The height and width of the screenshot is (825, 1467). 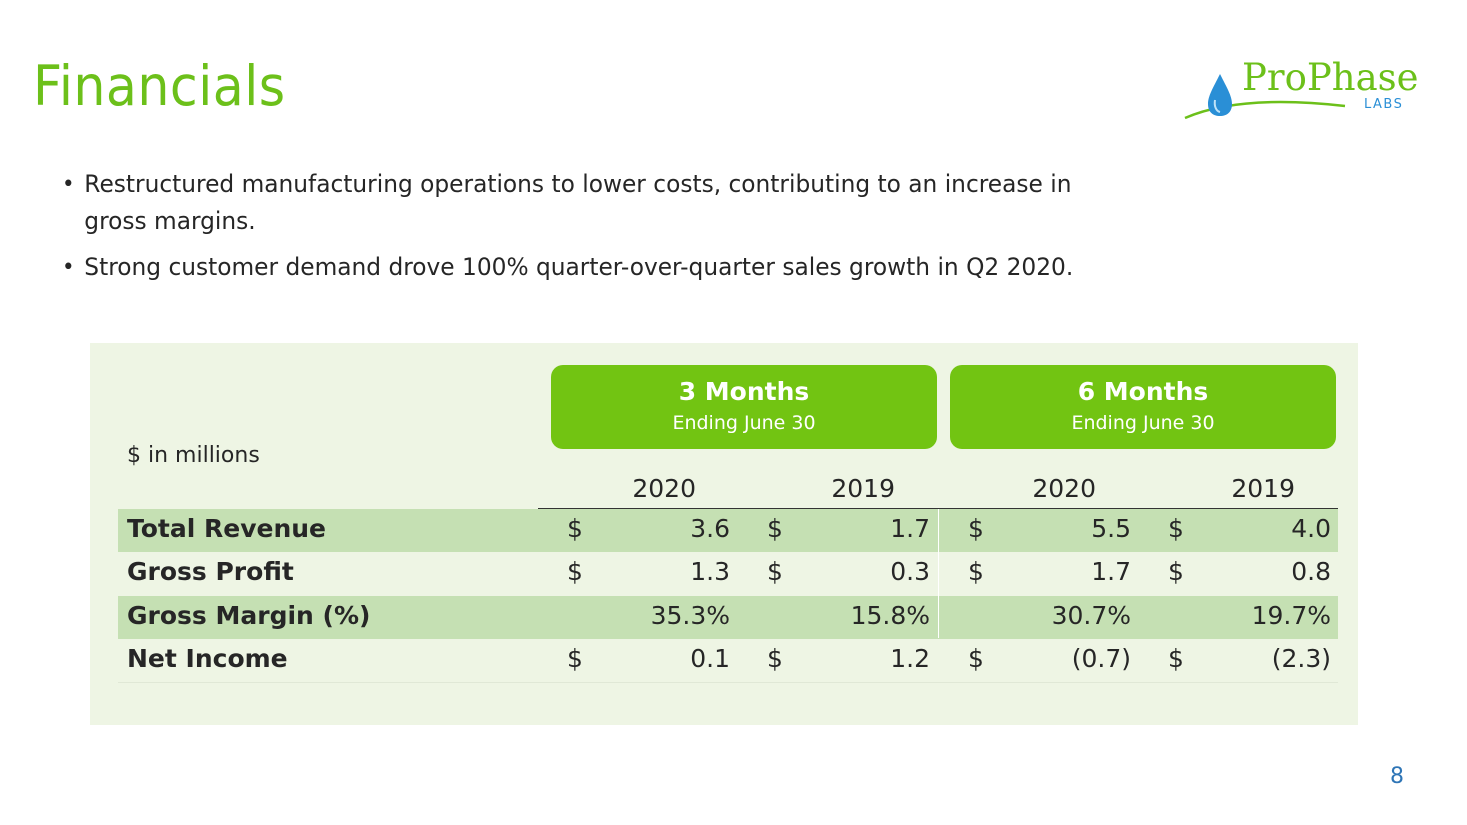 What do you see at coordinates (159, 86) in the screenshot?
I see `slide-title: Financials` at bounding box center [159, 86].